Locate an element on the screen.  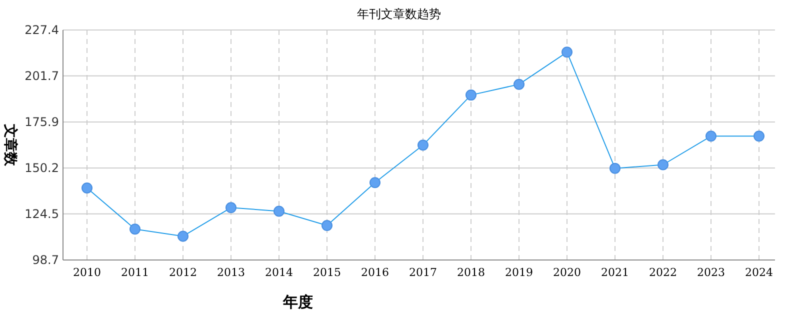
x-tick-label: 2020 is located at coordinates (567, 272).